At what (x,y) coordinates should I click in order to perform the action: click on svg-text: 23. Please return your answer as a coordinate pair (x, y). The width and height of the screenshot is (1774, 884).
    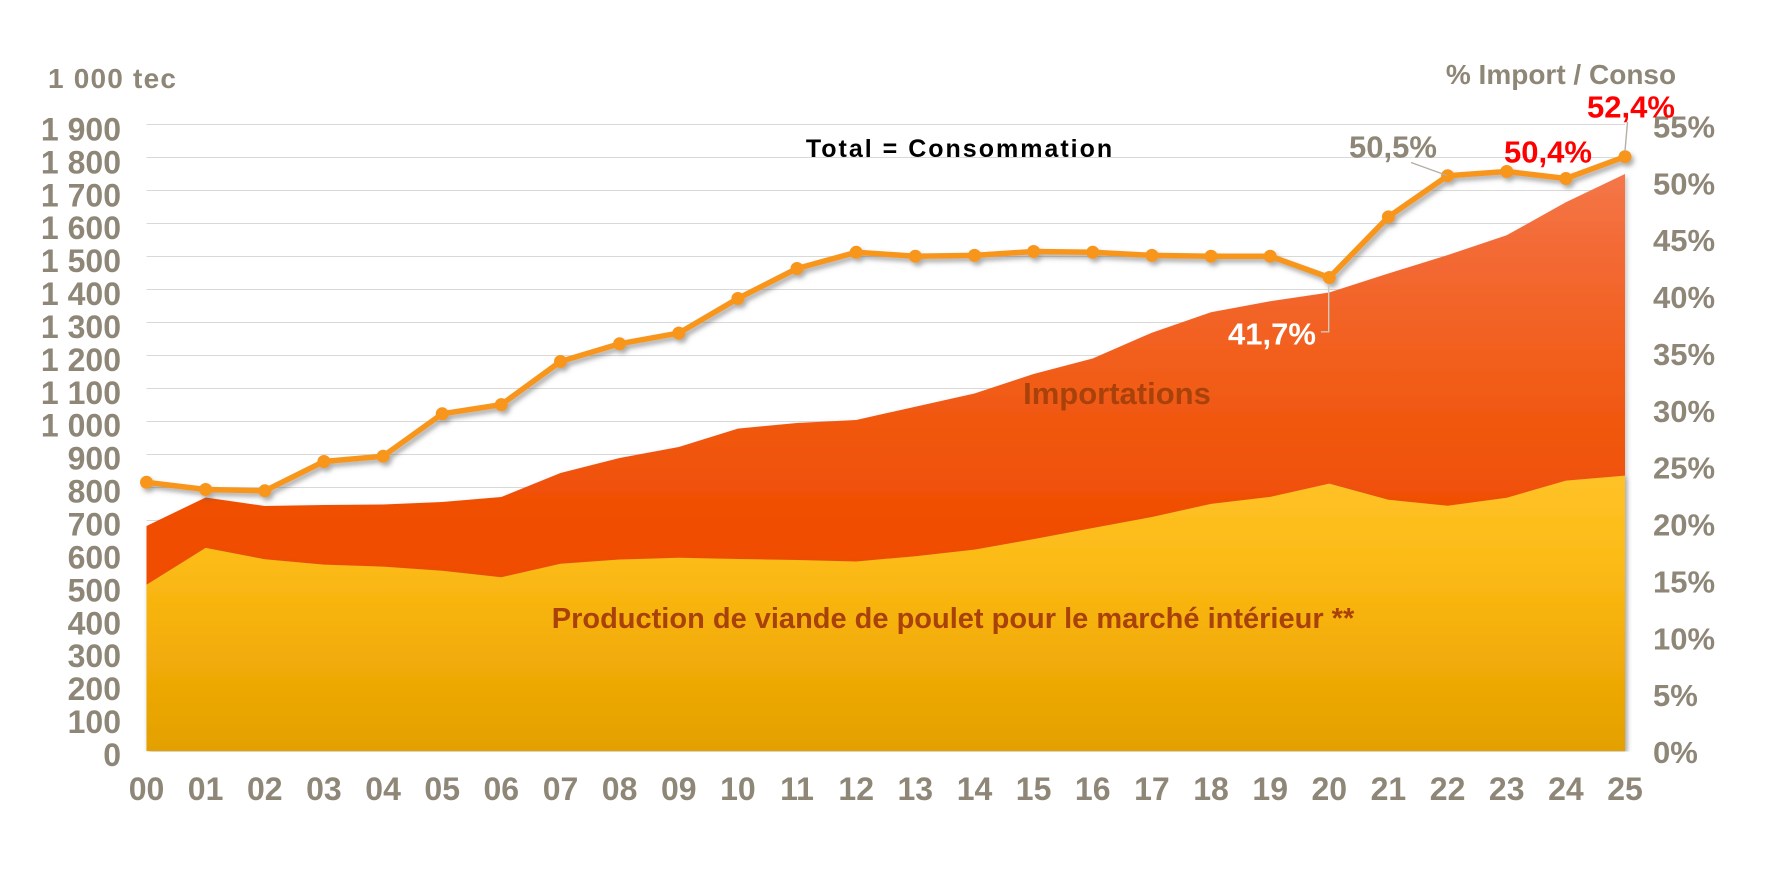
    Looking at the image, I should click on (1507, 789).